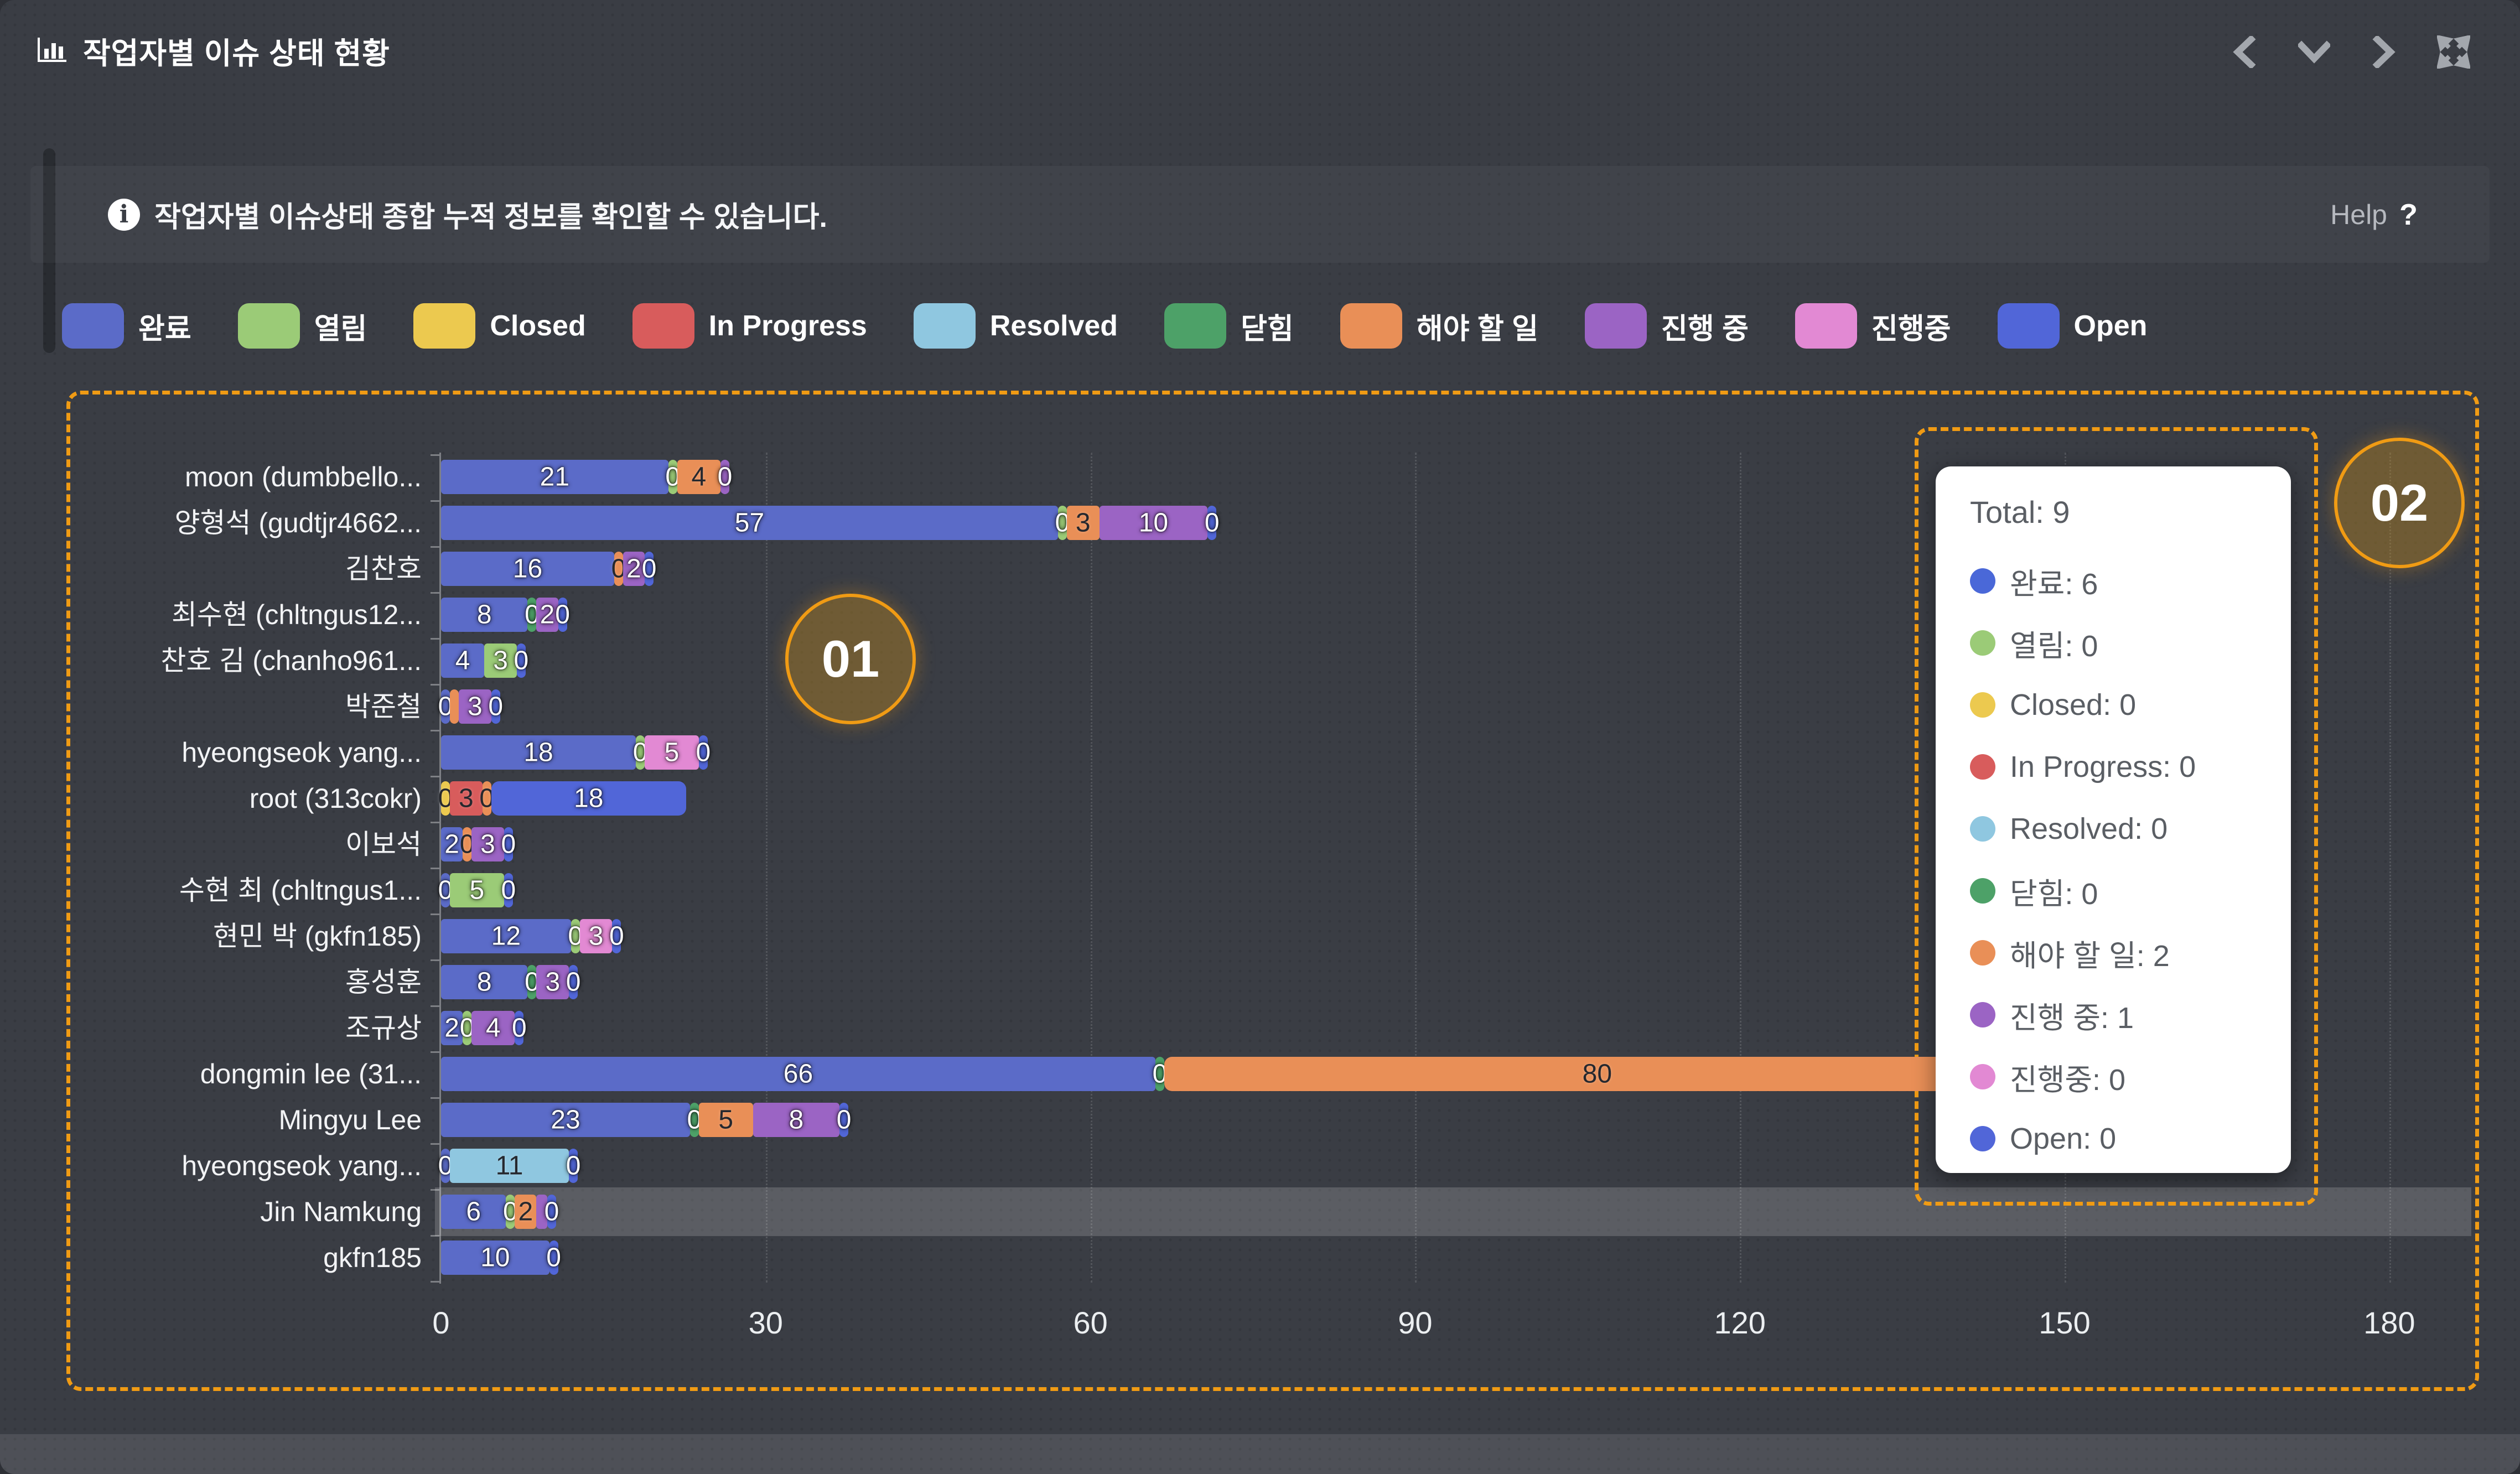 The height and width of the screenshot is (1474, 2520). I want to click on legend-item: Open, so click(2072, 326).